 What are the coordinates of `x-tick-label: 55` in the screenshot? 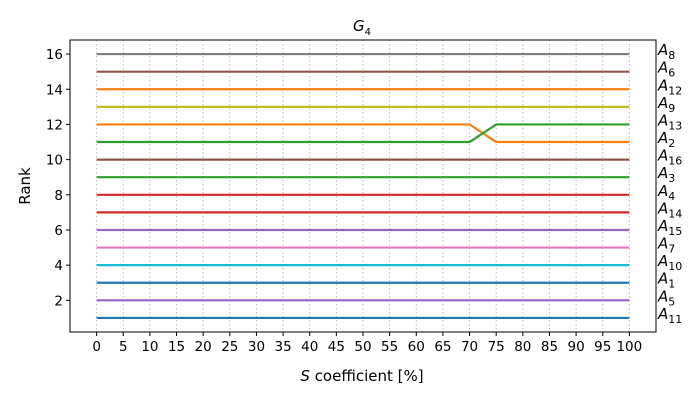 It's located at (389, 347).